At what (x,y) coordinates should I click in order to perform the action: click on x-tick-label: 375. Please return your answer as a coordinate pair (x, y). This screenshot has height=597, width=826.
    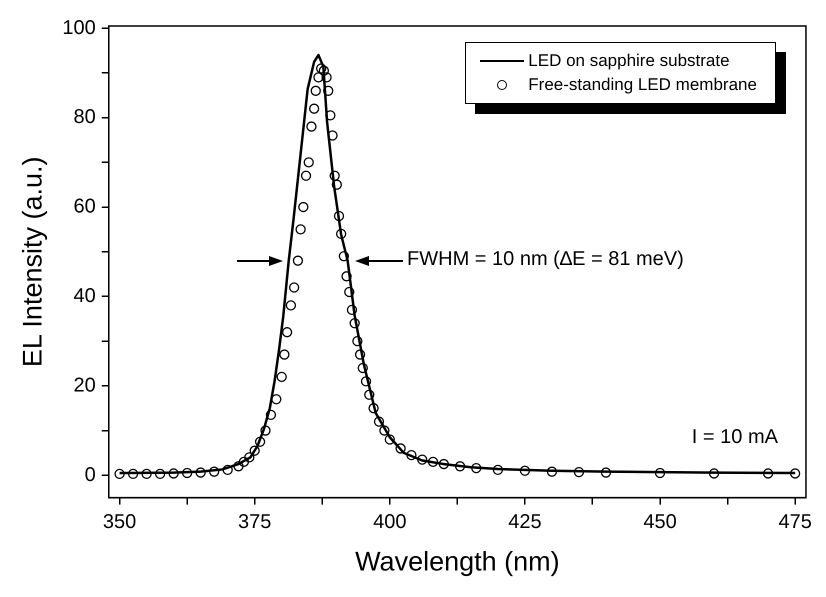
    Looking at the image, I should click on (255, 522).